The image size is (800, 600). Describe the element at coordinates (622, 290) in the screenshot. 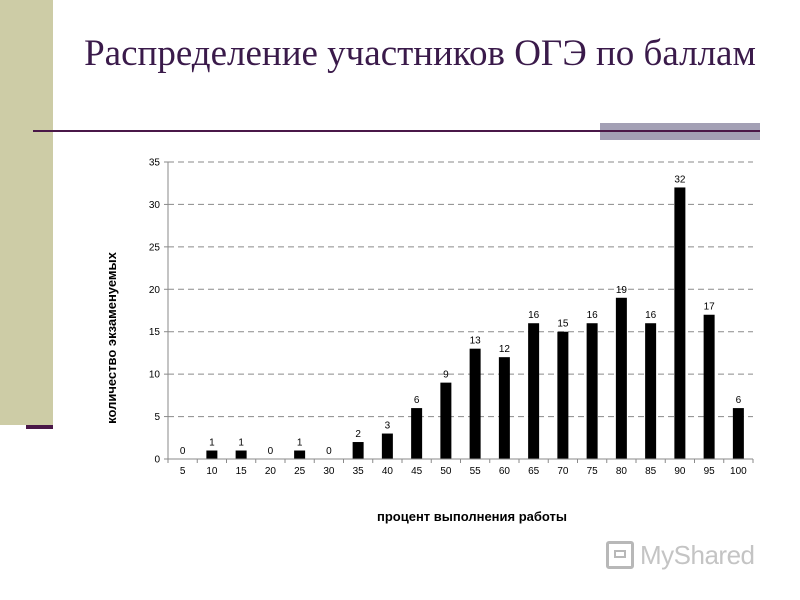

I see `data-label-80: 19` at that location.